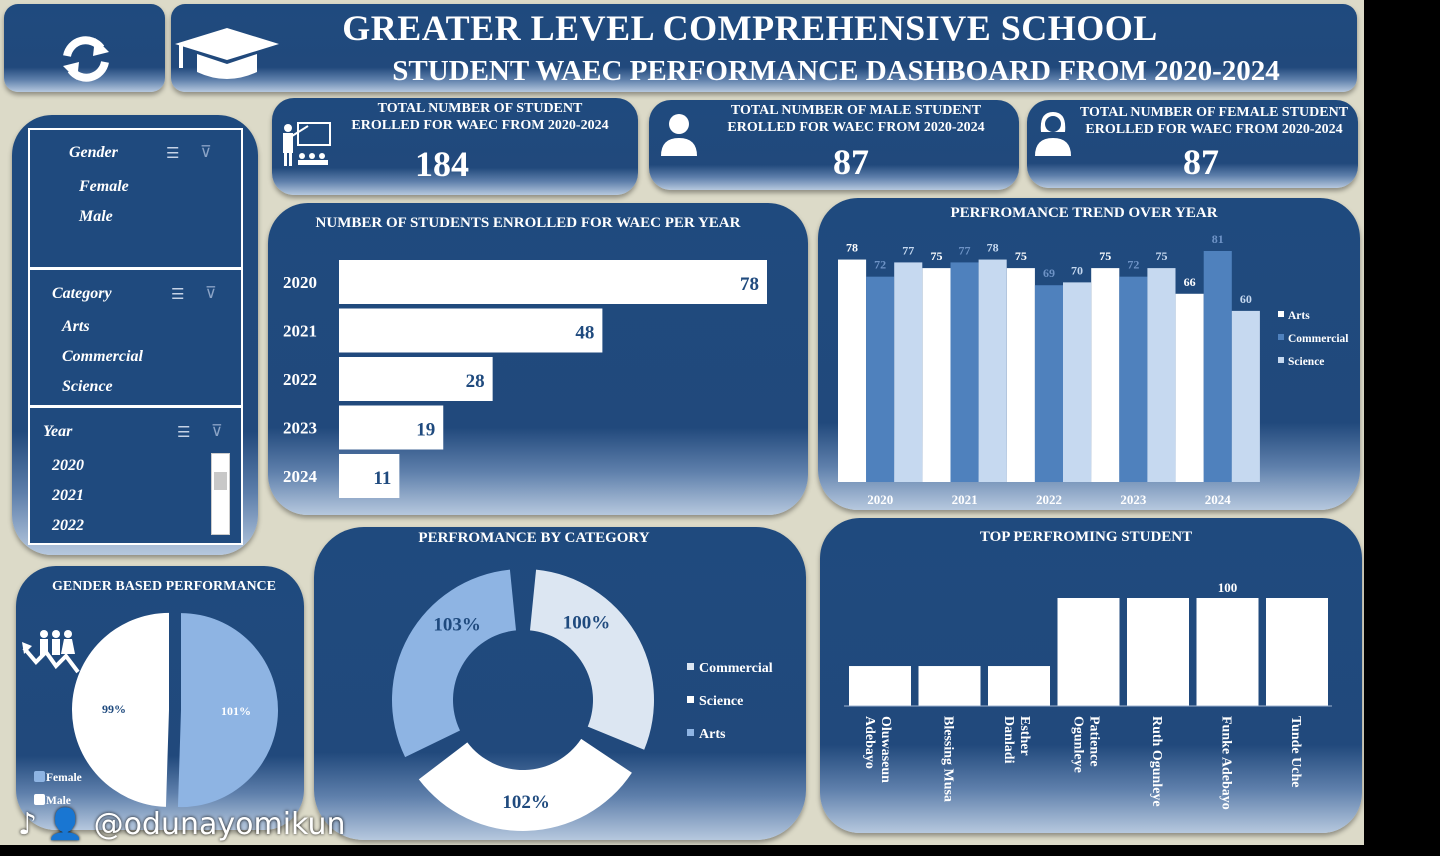  Describe the element at coordinates (68, 525) in the screenshot. I see `slicer-item-2022: 2022` at that location.